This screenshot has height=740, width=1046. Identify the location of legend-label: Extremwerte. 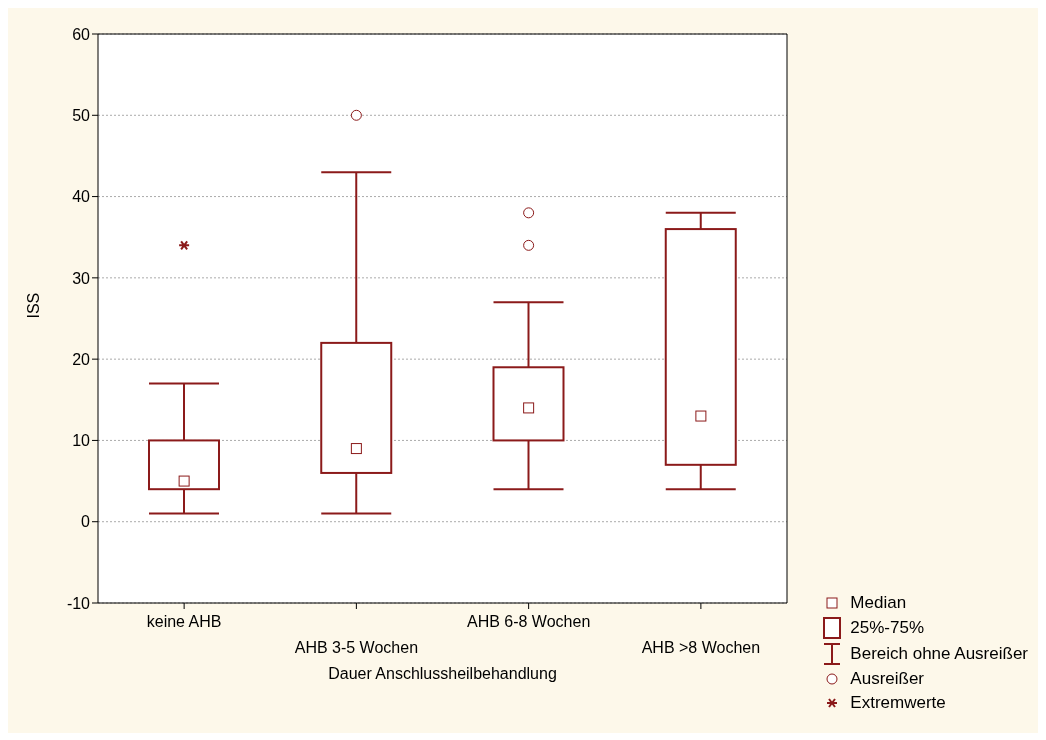
(898, 703).